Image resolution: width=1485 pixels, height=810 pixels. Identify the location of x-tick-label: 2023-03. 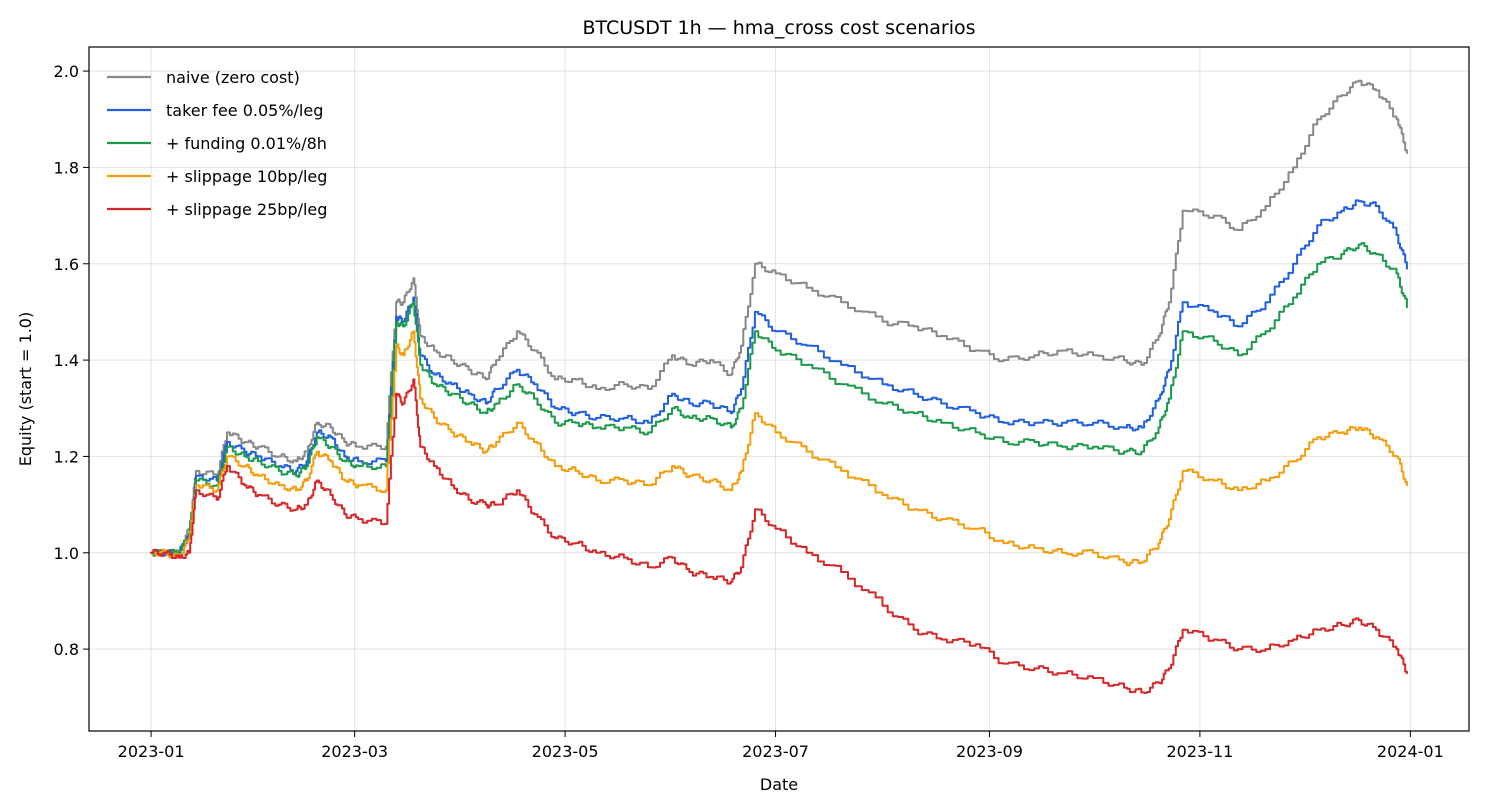
(354, 751).